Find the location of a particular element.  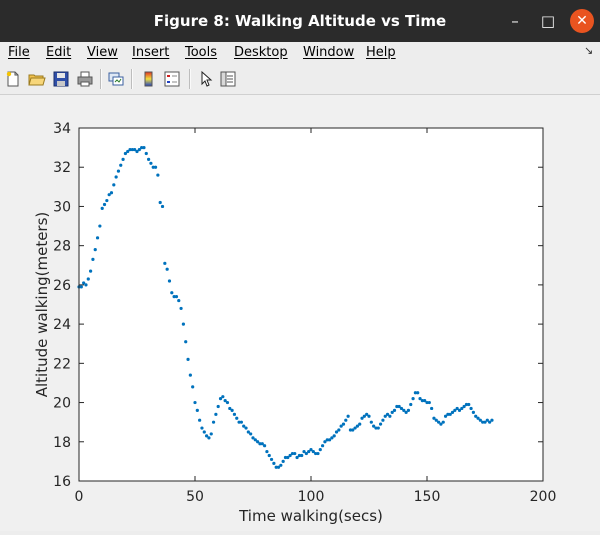

property-editor-icon is located at coordinates (228, 79).